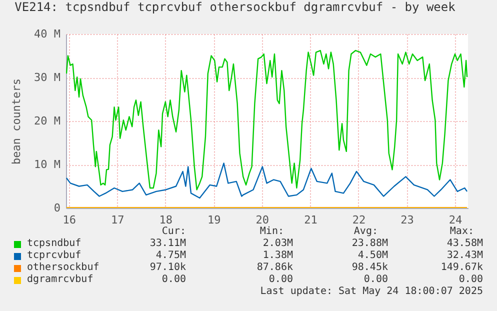 Image resolution: width=497 pixels, height=311 pixels. Describe the element at coordinates (359, 220) in the screenshot. I see `x-tick-label: 22` at that location.